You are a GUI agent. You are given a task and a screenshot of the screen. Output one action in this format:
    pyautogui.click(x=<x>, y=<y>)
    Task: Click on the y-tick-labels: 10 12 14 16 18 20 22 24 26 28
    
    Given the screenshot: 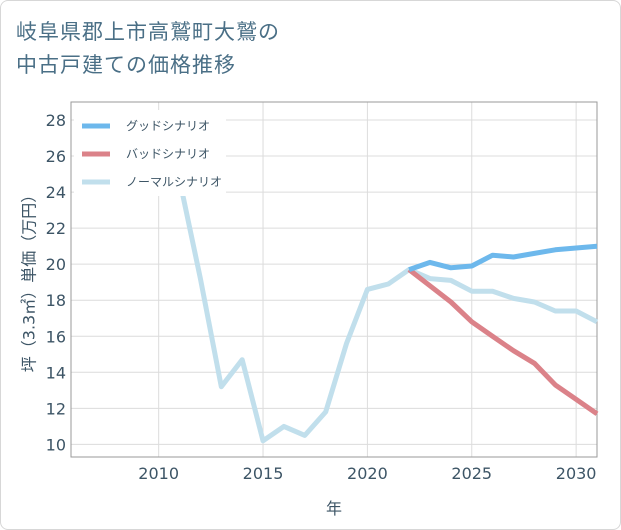 What is the action you would take?
    pyautogui.click(x=56, y=282)
    